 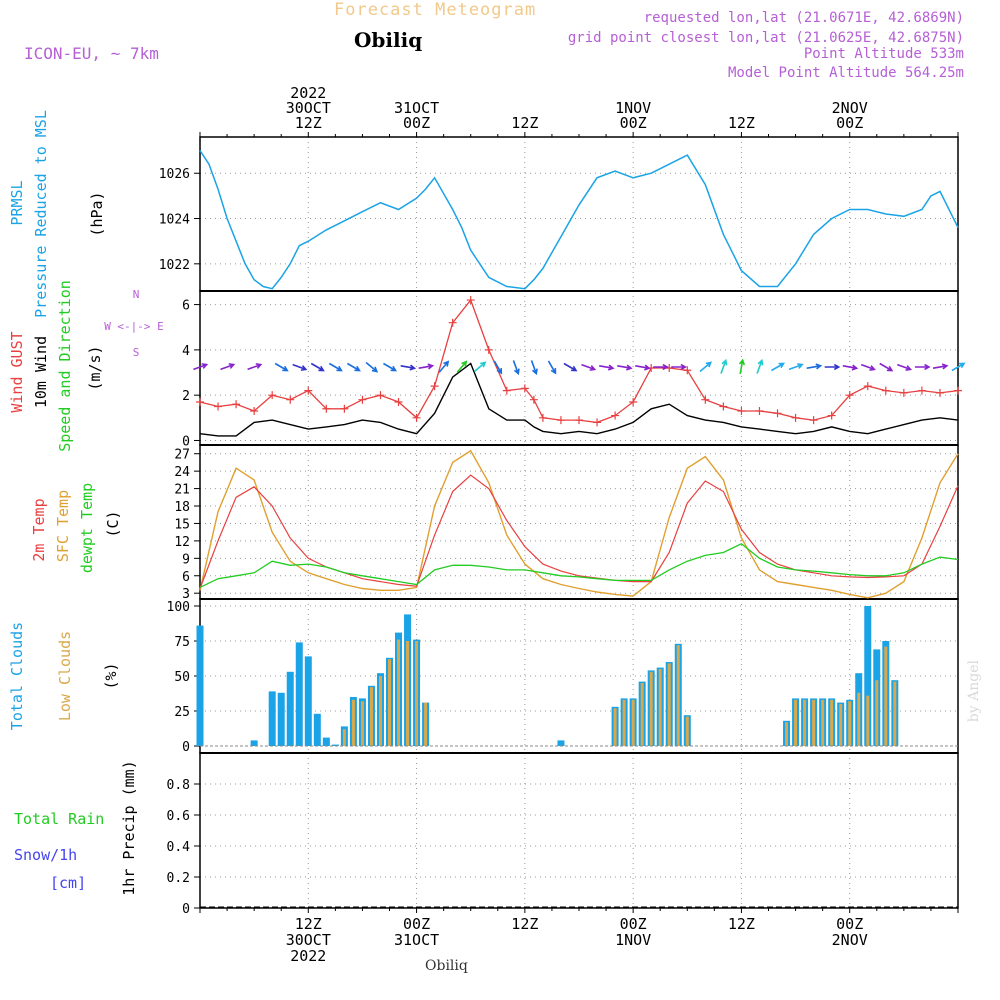 What do you see at coordinates (179, 847) in the screenshot?
I see `y-tick-label: 0.4` at bounding box center [179, 847].